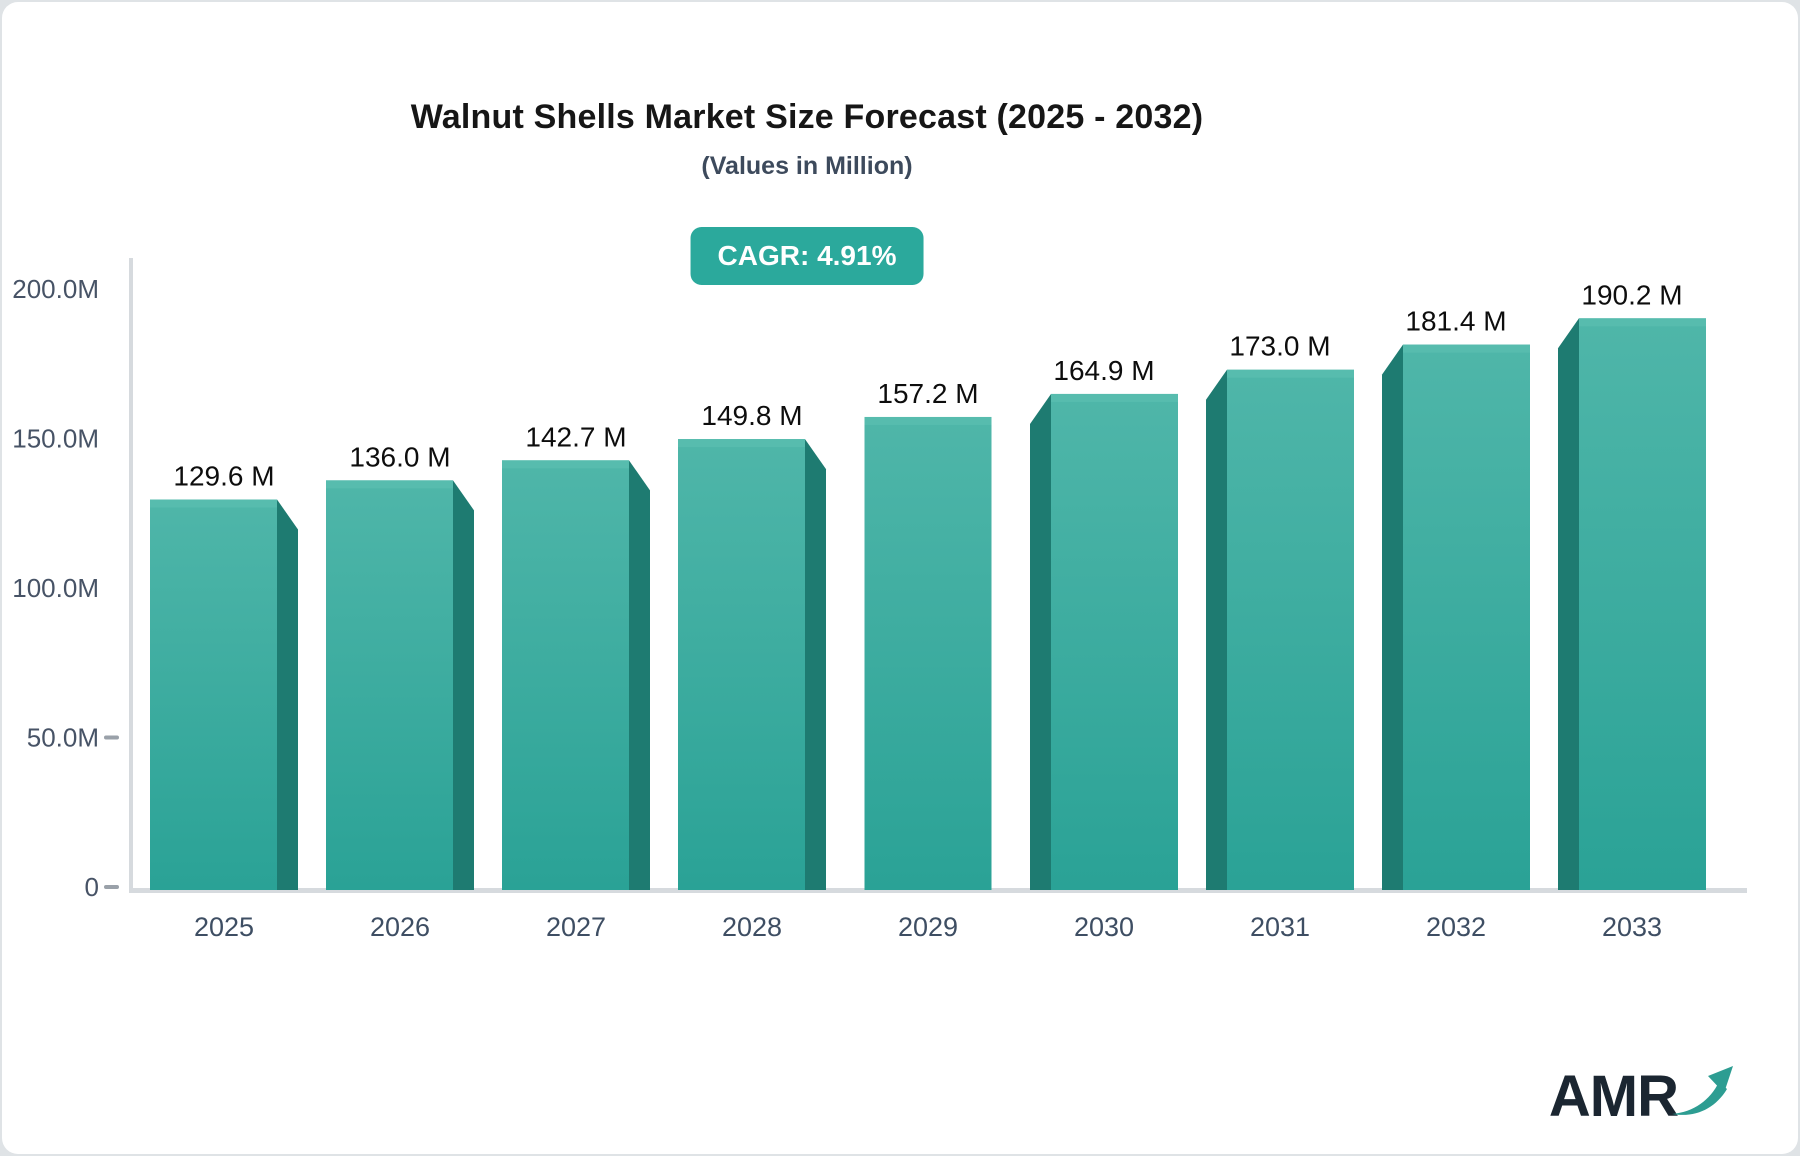  What do you see at coordinates (927, 393) in the screenshot?
I see `bar-value-label: 157.2 M` at bounding box center [927, 393].